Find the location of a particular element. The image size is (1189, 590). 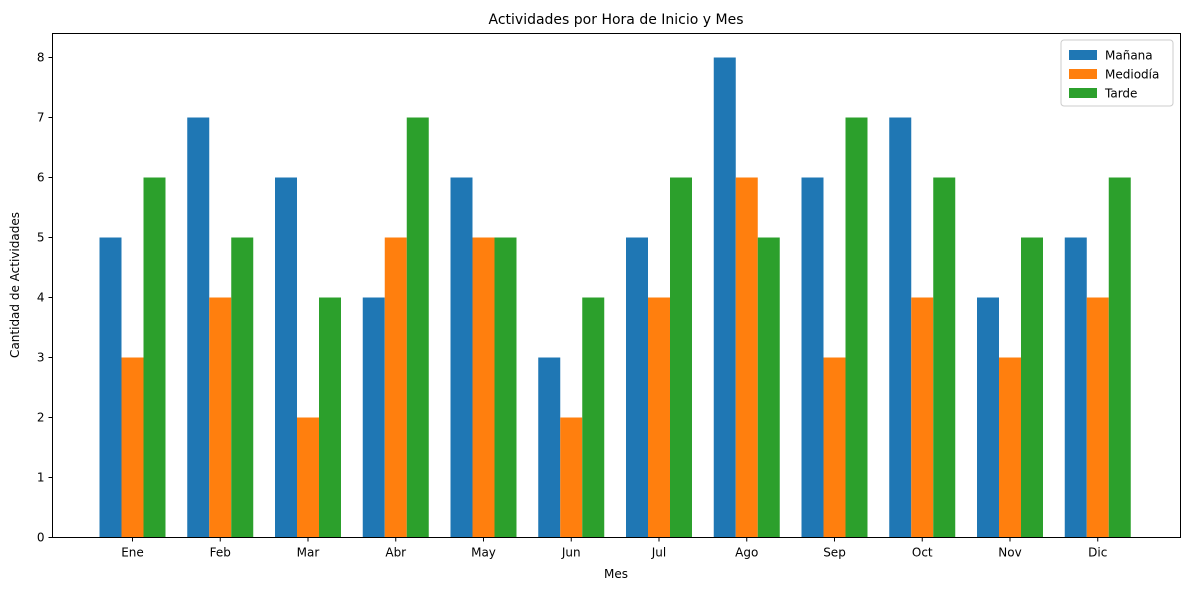

bar-mediodía-dic is located at coordinates (1097, 417).